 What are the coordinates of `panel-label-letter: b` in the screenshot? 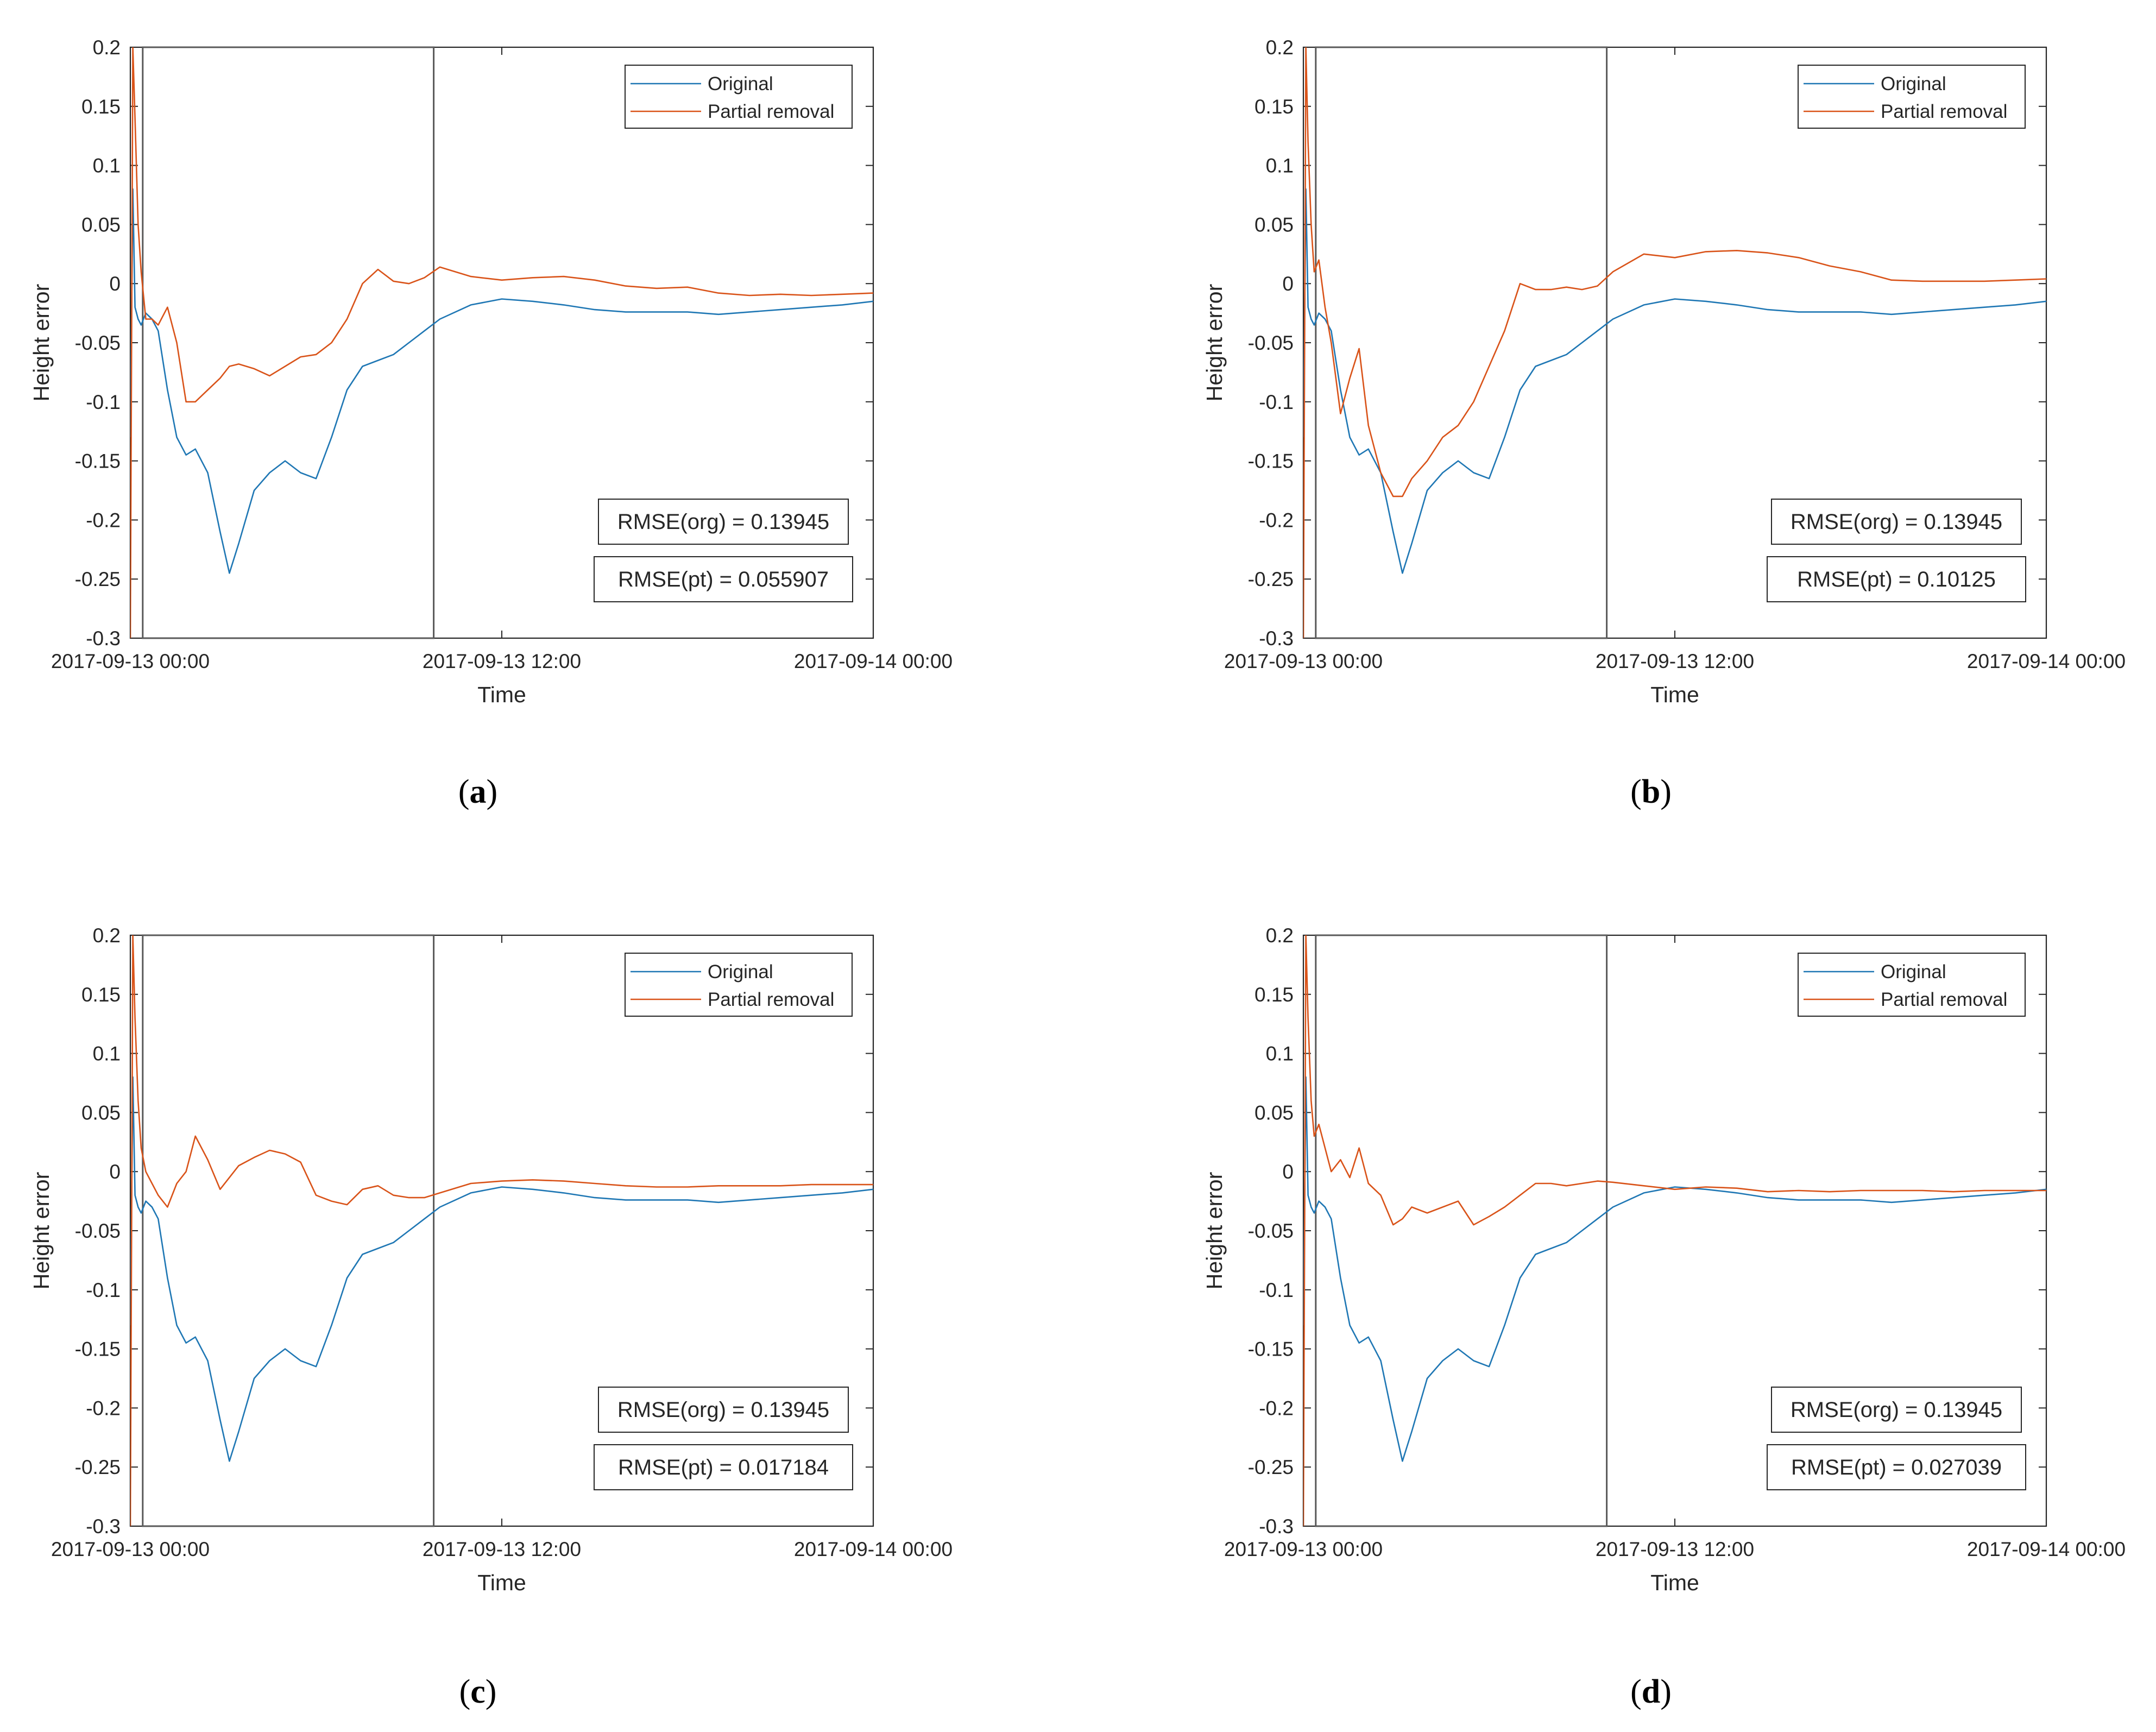 It's located at (1651, 791).